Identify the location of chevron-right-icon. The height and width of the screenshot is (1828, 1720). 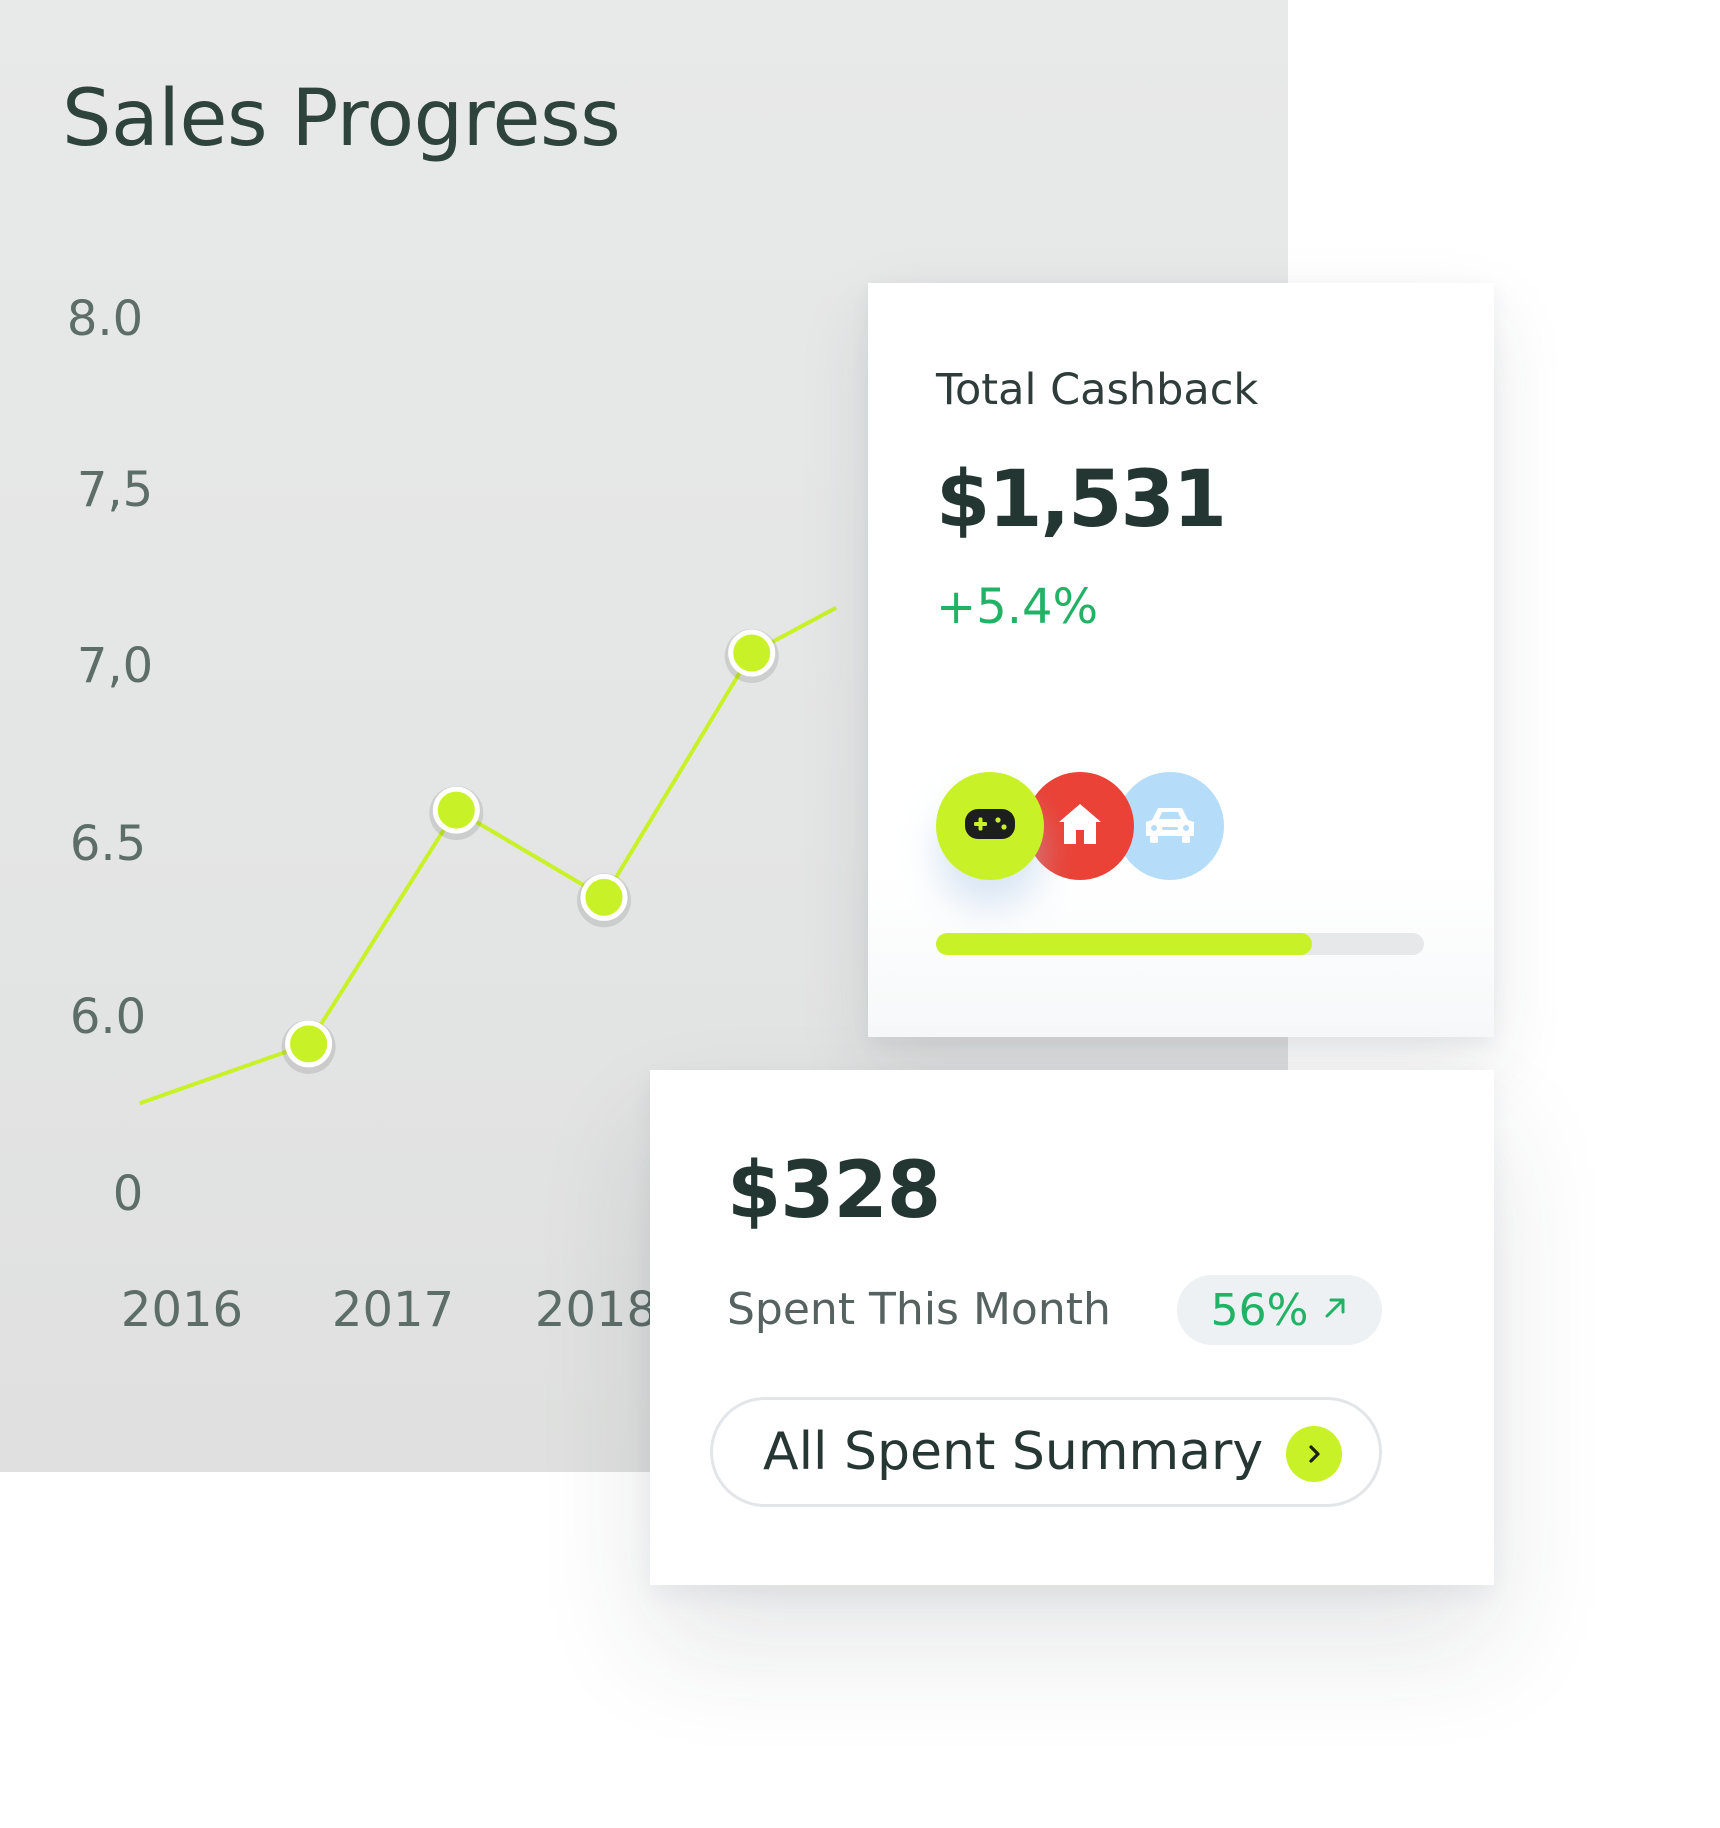
(1314, 1454).